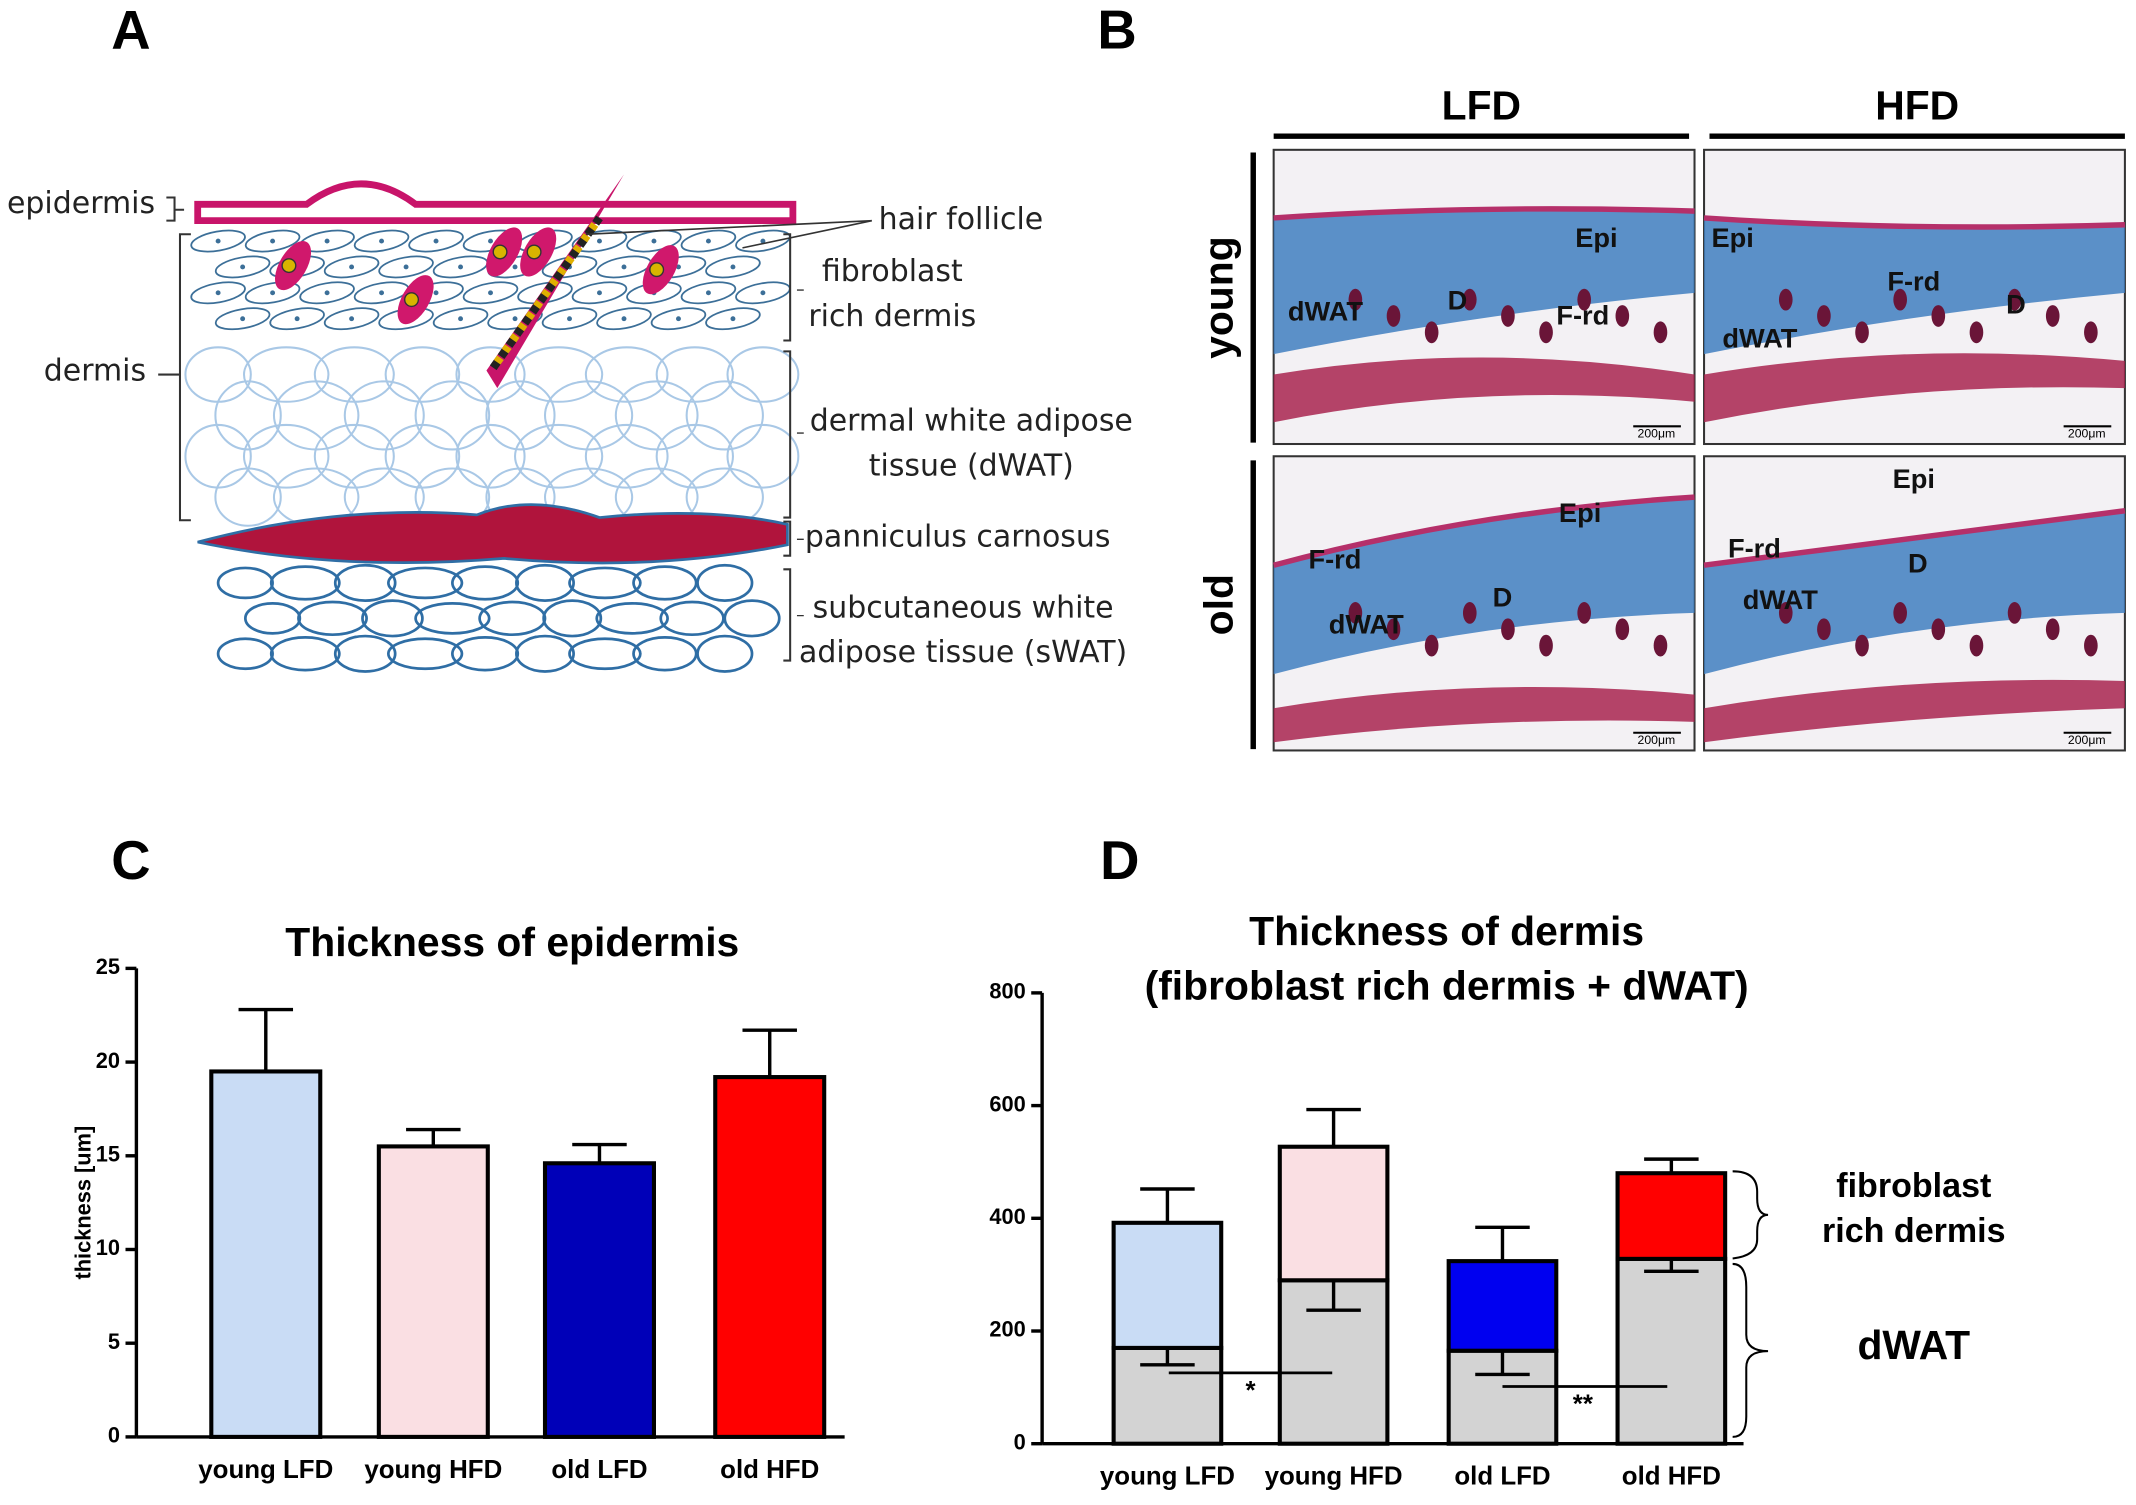 Image resolution: width=2136 pixels, height=1505 pixels. What do you see at coordinates (963, 652) in the screenshot?
I see `diagram-label: adipose tissue (sWAT)` at bounding box center [963, 652].